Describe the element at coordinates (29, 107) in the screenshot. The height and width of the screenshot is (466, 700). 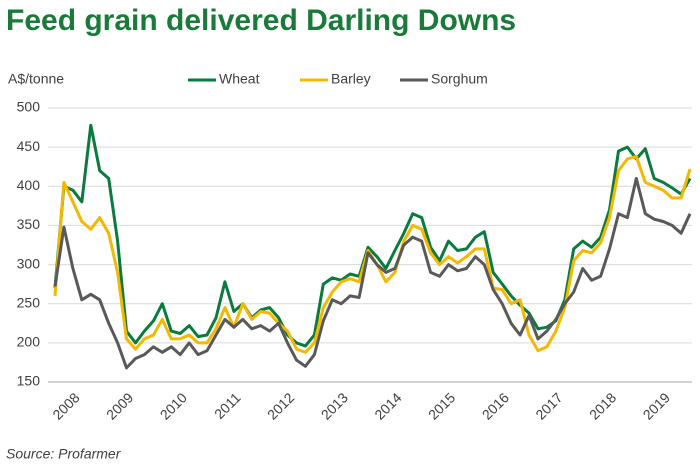
I see `y-tick-label: 500` at that location.